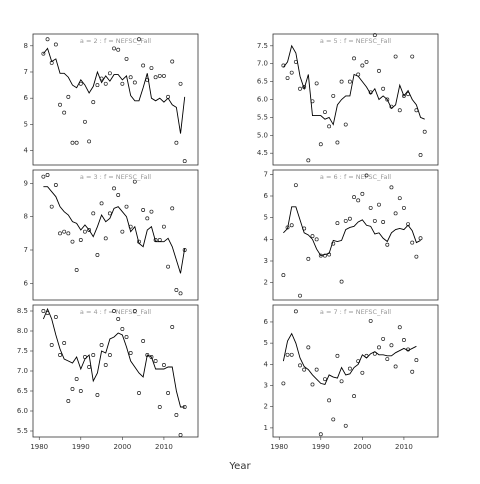 The image size is (480, 484). What do you see at coordinates (266, 283) in the screenshot?
I see `y-tick-label: 2` at bounding box center [266, 283].